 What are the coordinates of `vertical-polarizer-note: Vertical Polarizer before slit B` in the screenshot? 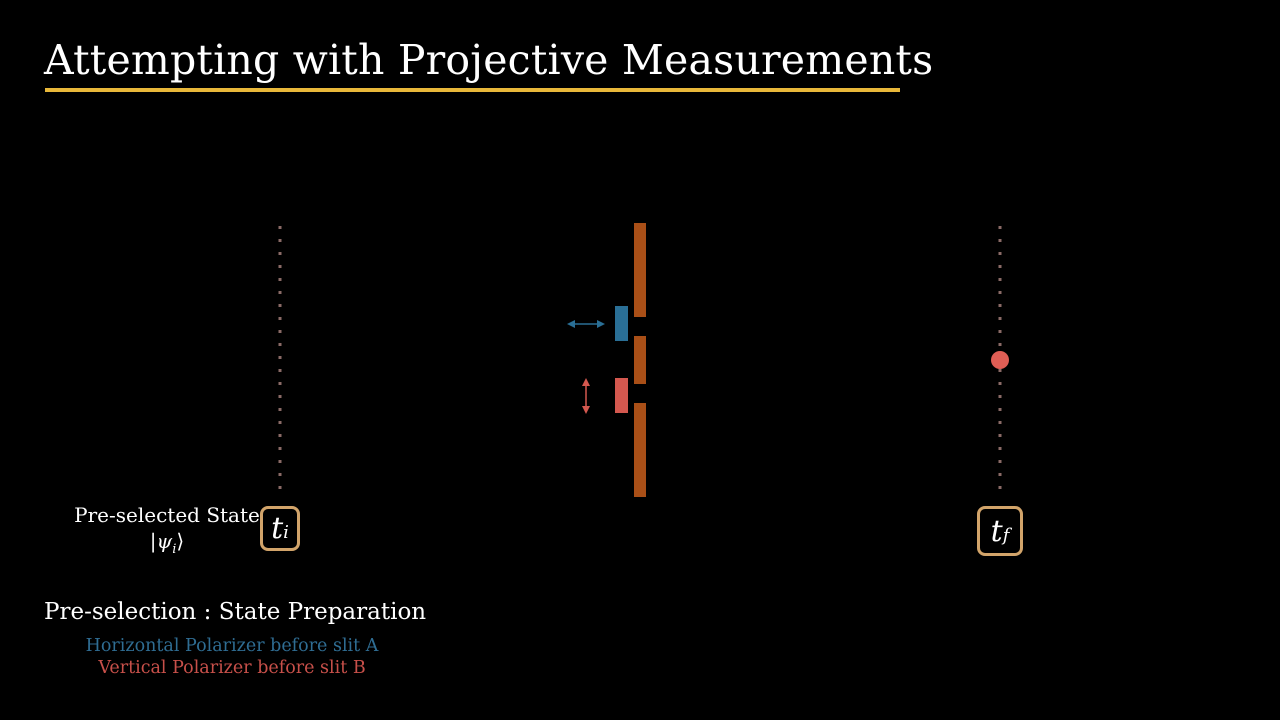 It's located at (232, 668).